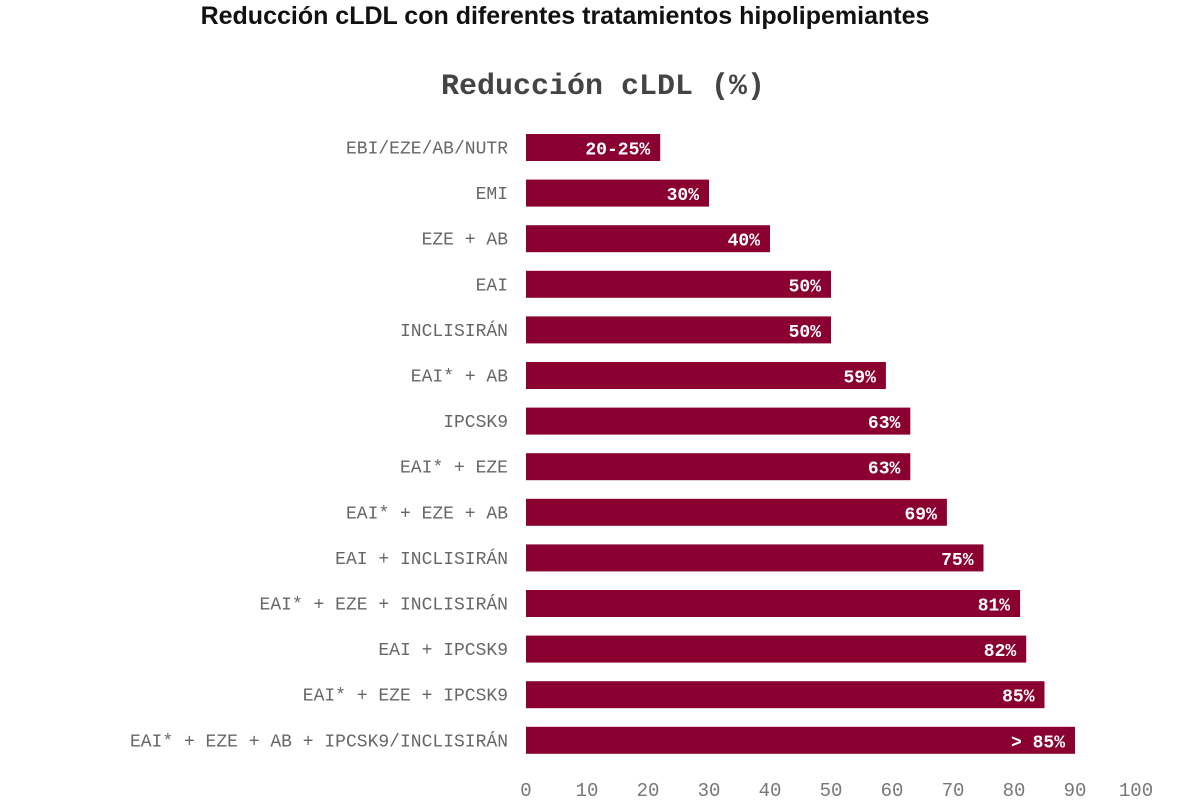 This screenshot has height=807, width=1200. What do you see at coordinates (587, 791) in the screenshot?
I see `x-tick-label: 10` at bounding box center [587, 791].